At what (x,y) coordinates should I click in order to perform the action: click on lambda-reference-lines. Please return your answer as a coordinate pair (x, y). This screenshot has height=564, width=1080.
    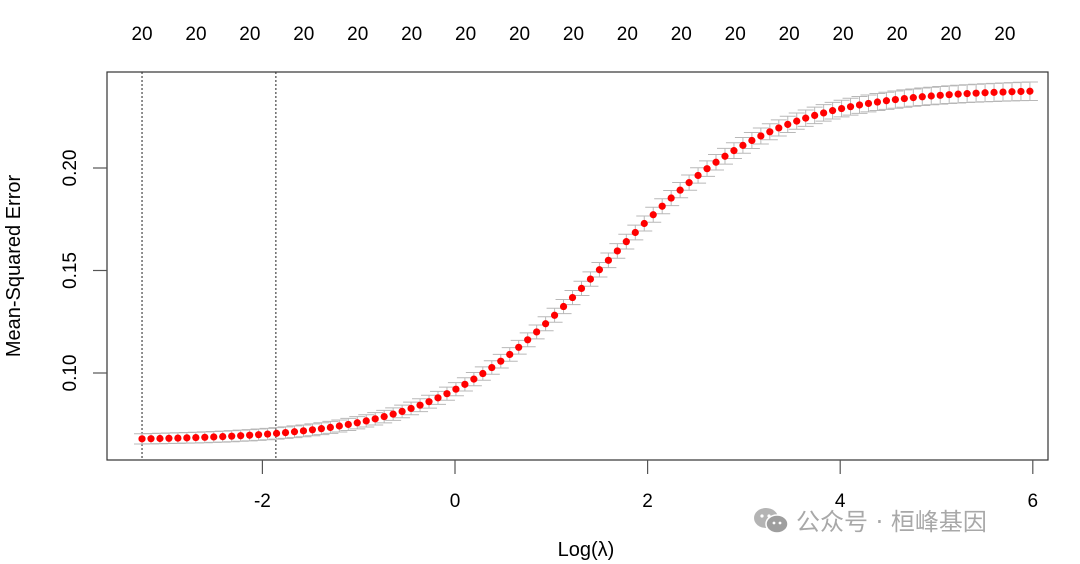
    Looking at the image, I should click on (209, 266).